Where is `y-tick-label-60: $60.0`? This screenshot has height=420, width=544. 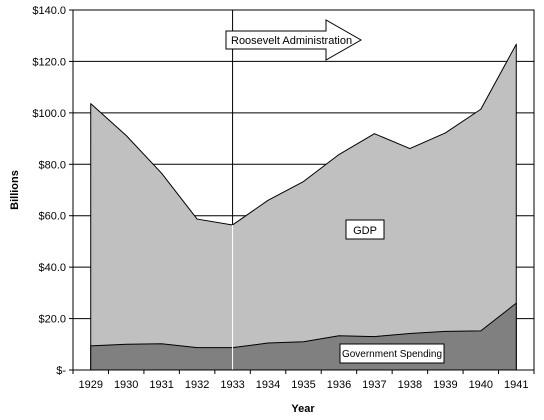
y-tick-label-60: $60.0 is located at coordinates (52, 217).